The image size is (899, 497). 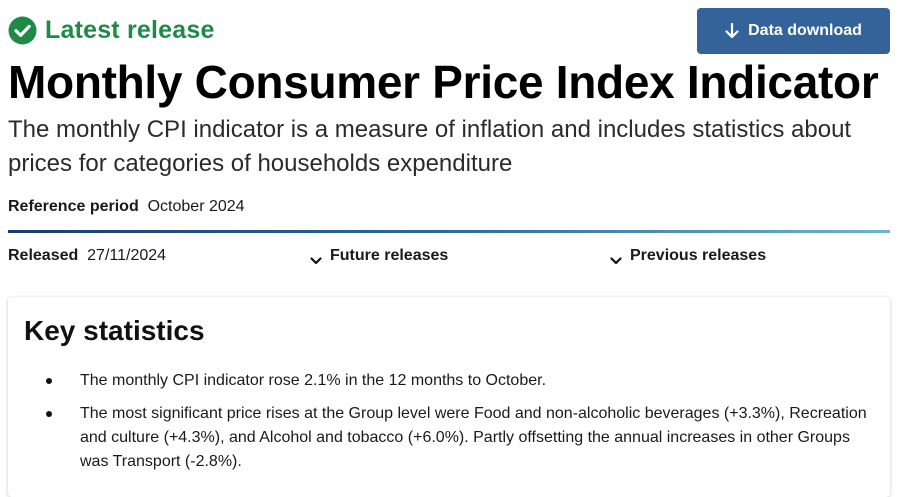 I want to click on key-statistics-heading: Key statistics, so click(x=114, y=330).